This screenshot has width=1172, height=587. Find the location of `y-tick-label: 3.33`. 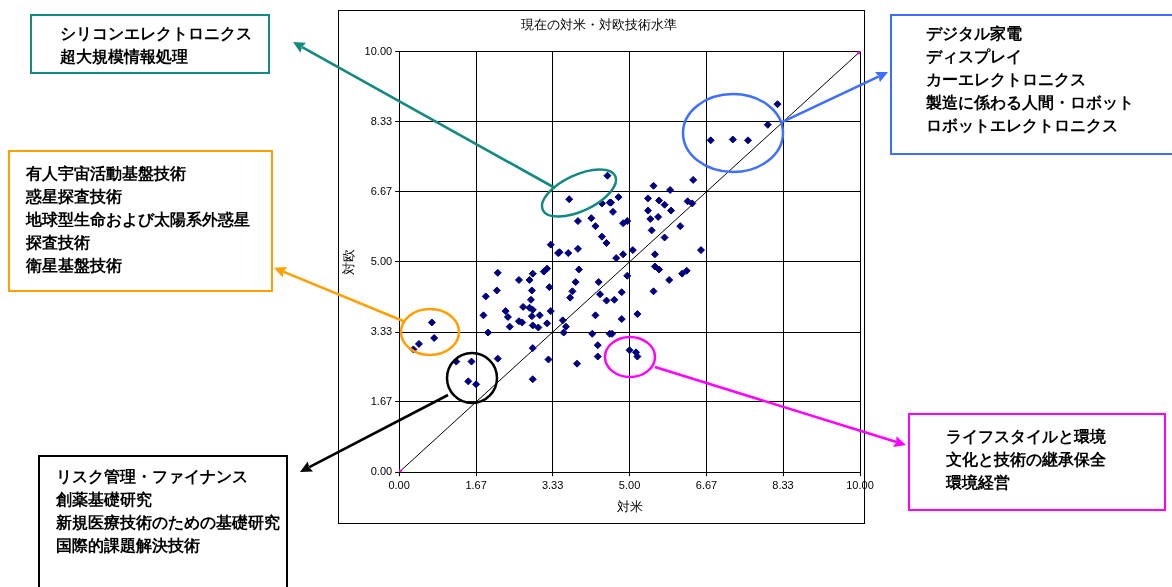

y-tick-label: 3.33 is located at coordinates (381, 331).